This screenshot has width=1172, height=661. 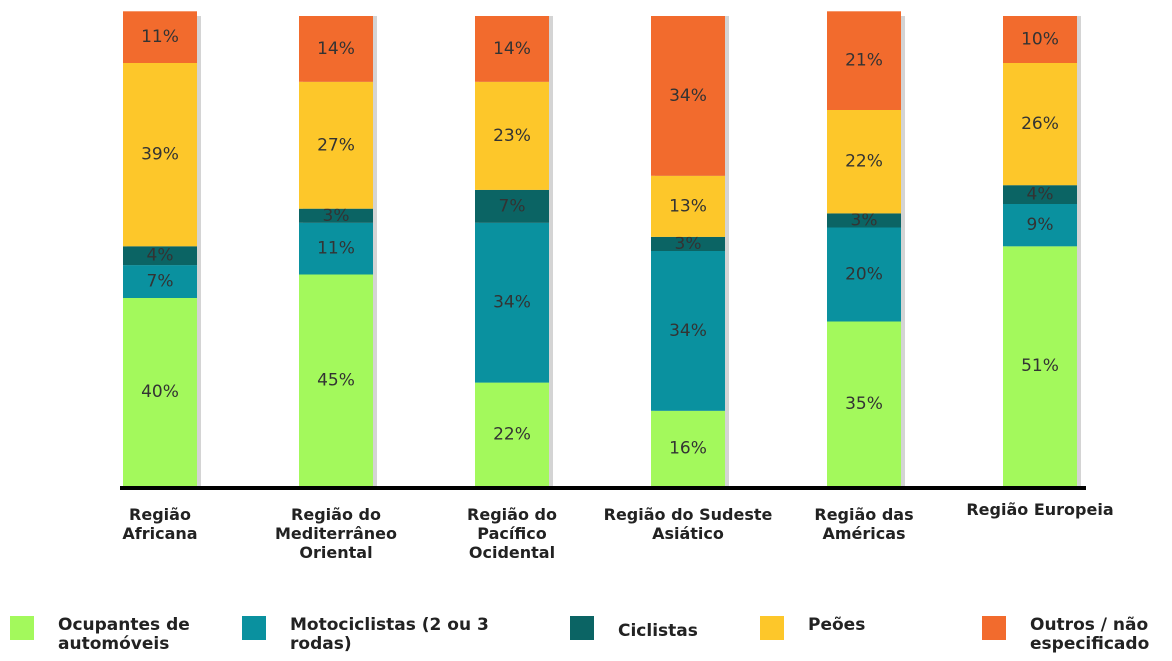 I want to click on category-label: Região do Mediterrâneo Oriental, so click(x=336, y=533).